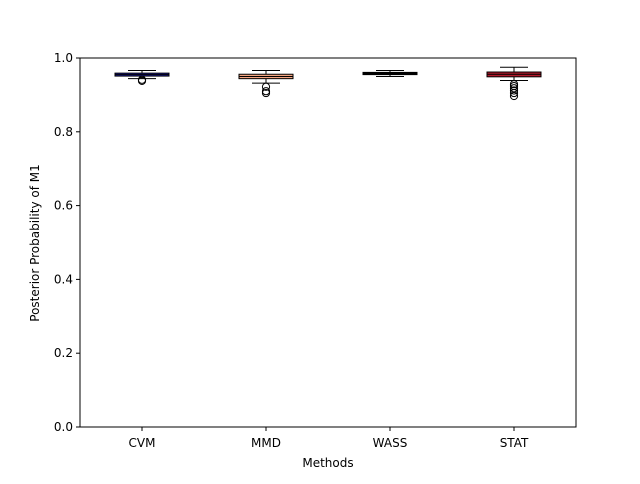  Describe the element at coordinates (390, 443) in the screenshot. I see `x-tick-label-wass: WASS` at that location.